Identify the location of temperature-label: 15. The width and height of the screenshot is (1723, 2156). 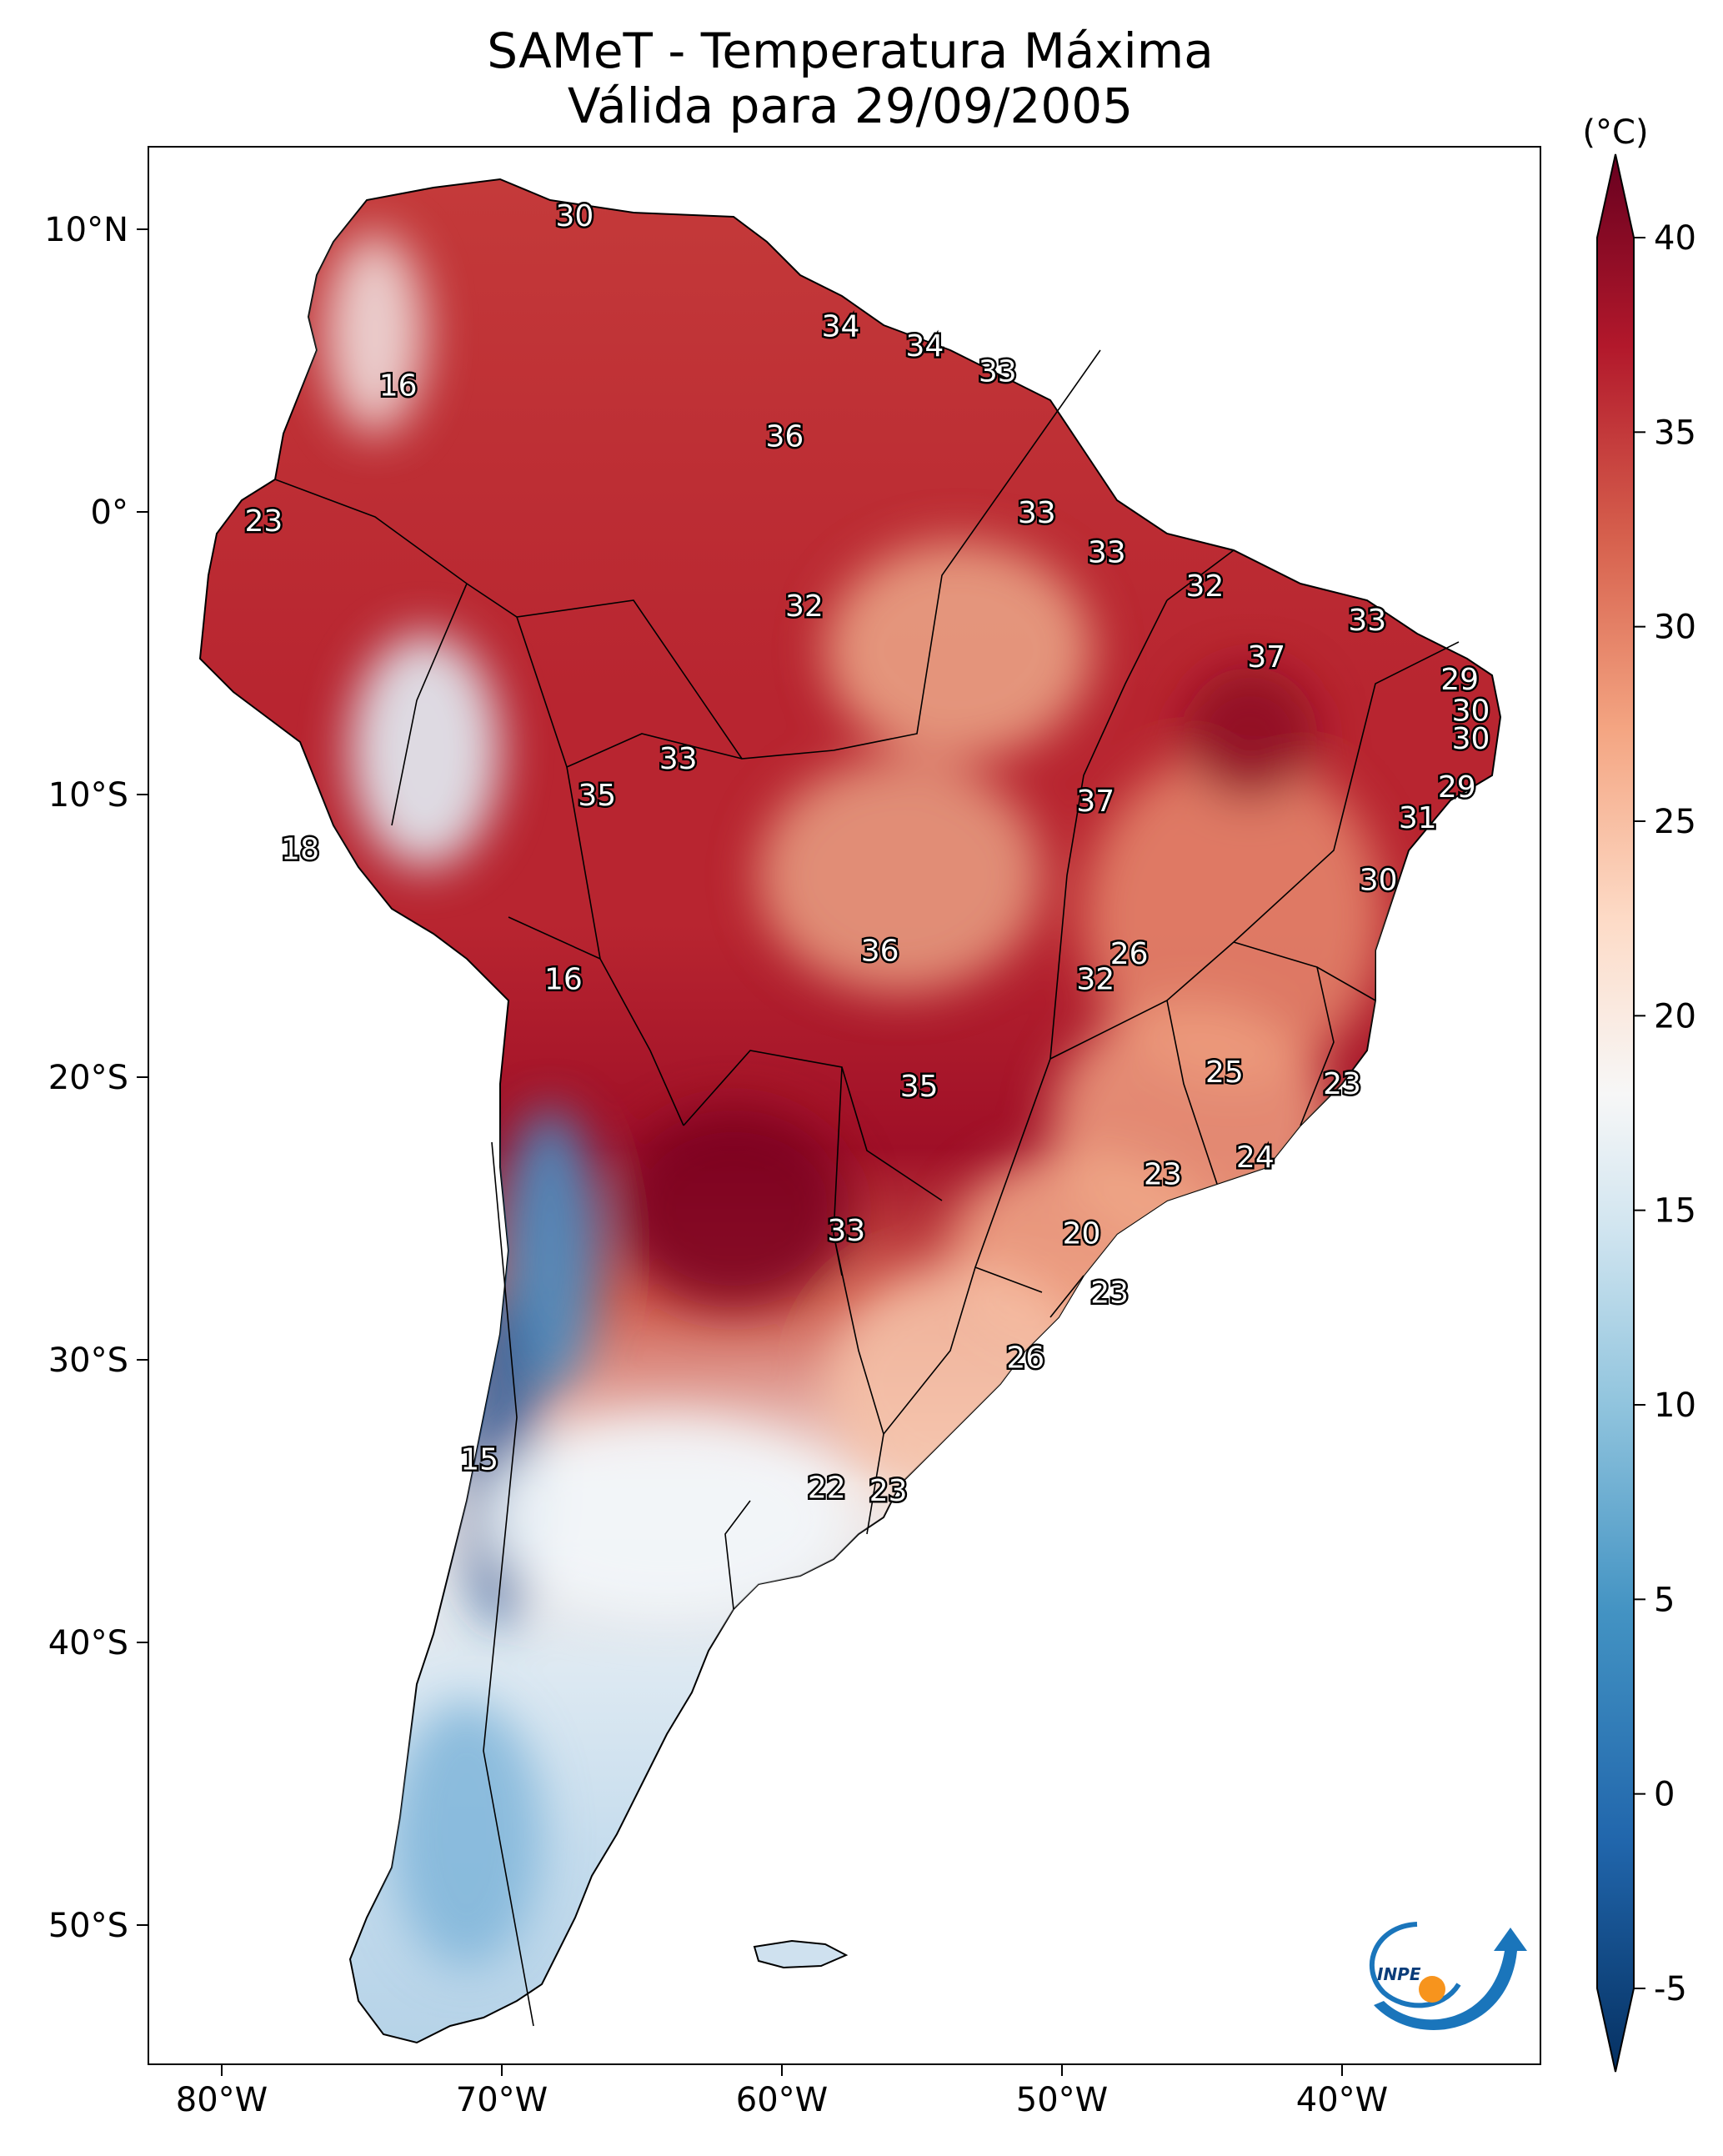
(479, 1460).